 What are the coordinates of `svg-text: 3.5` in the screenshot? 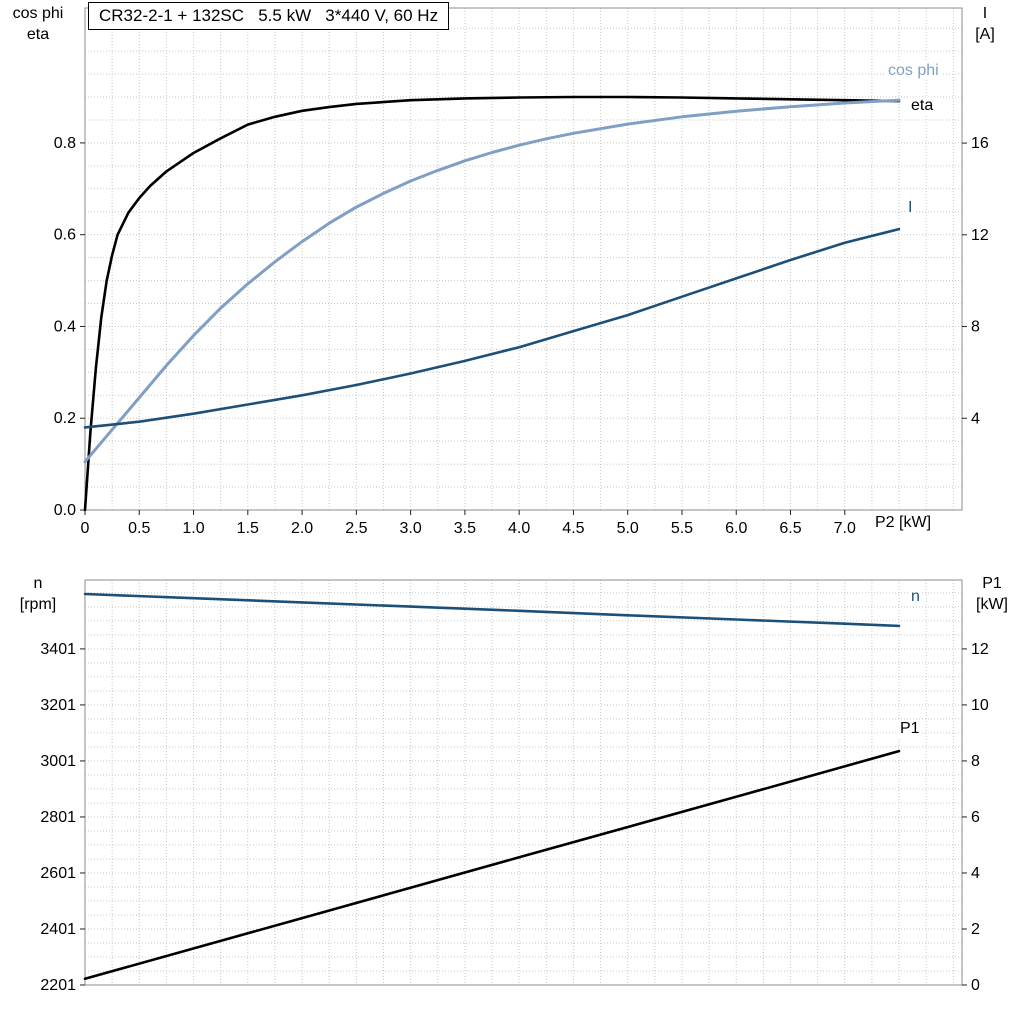 It's located at (465, 528).